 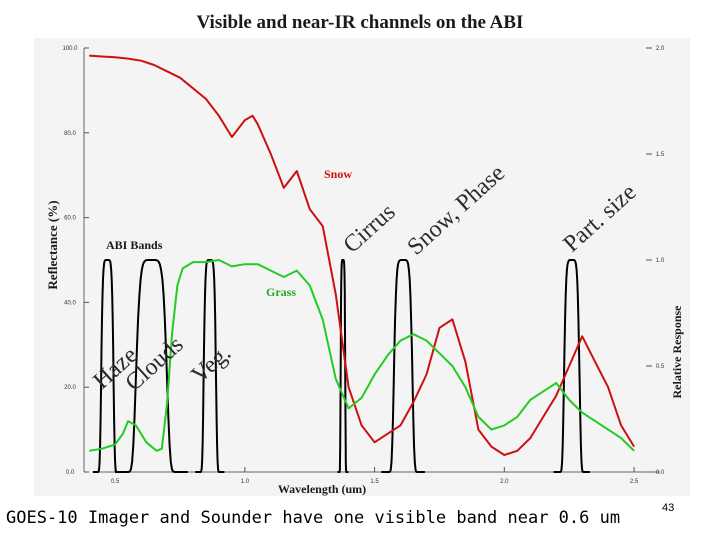 What do you see at coordinates (338, 174) in the screenshot?
I see `snow-curve-label: Snow` at bounding box center [338, 174].